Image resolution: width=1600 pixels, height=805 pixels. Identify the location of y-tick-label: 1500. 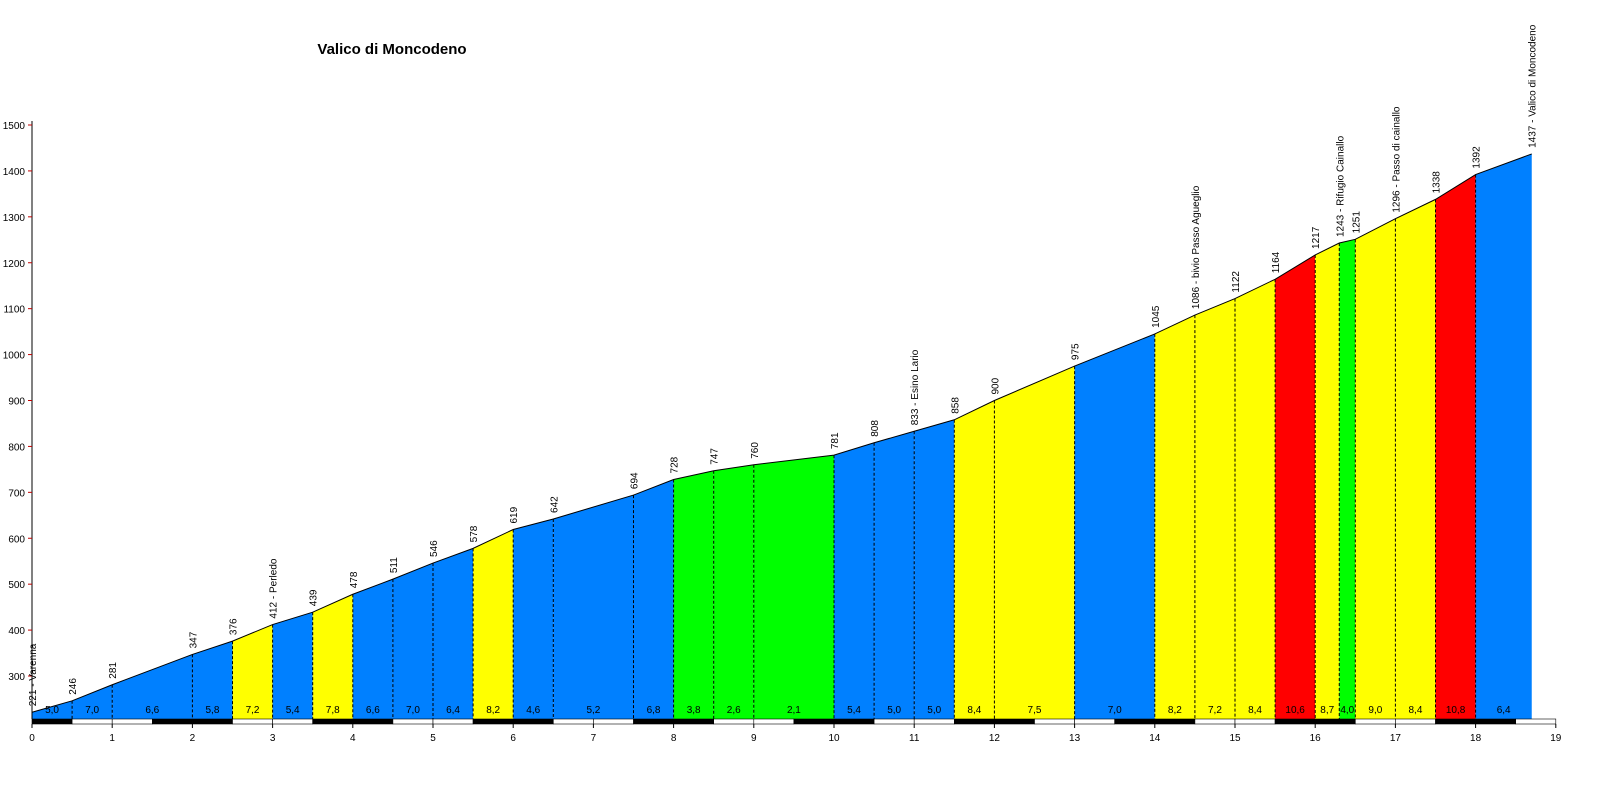
(14, 126).